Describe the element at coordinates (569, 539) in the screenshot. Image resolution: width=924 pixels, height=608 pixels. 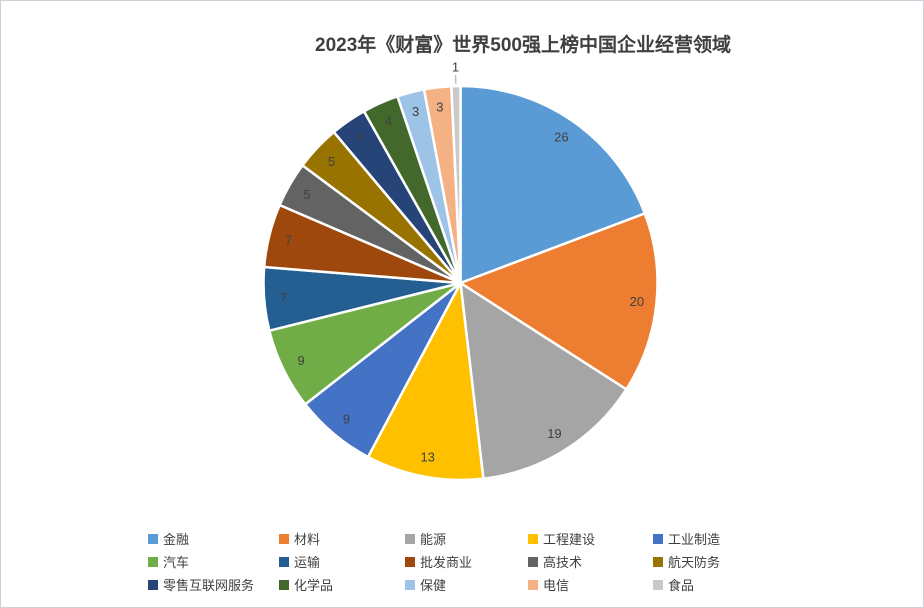
I see `legend-label: 工程建设` at that location.